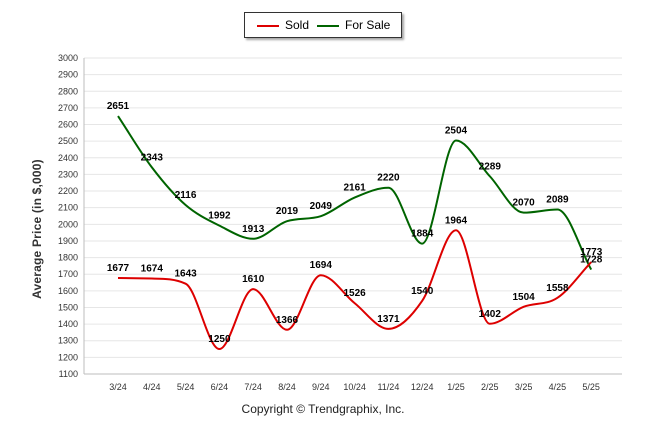  What do you see at coordinates (68, 174) in the screenshot?
I see `y-tick-label: 2300` at bounding box center [68, 174].